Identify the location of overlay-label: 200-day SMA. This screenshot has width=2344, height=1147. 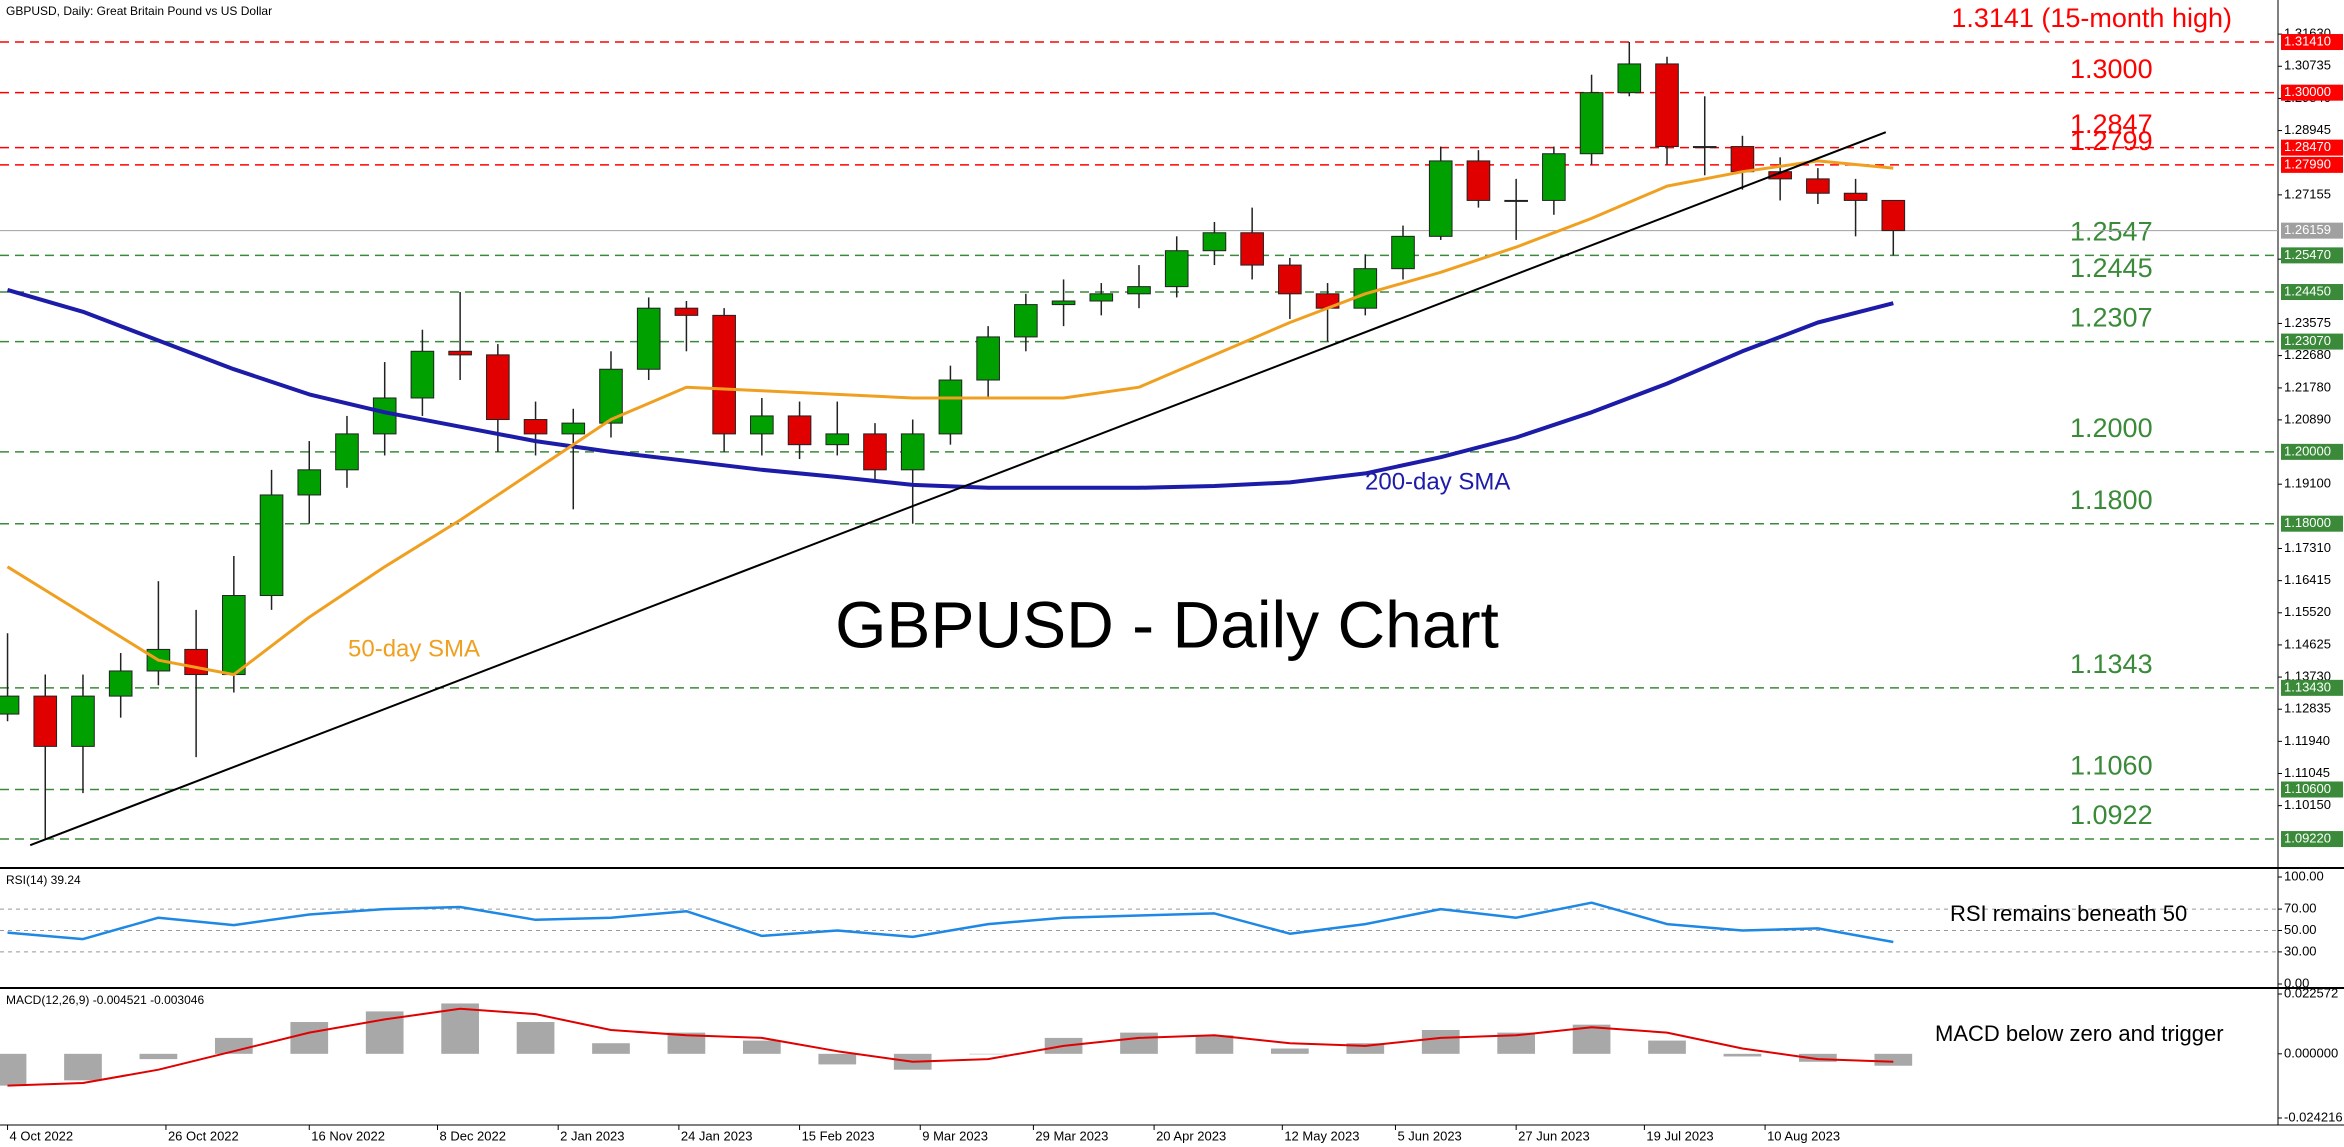
(1437, 481).